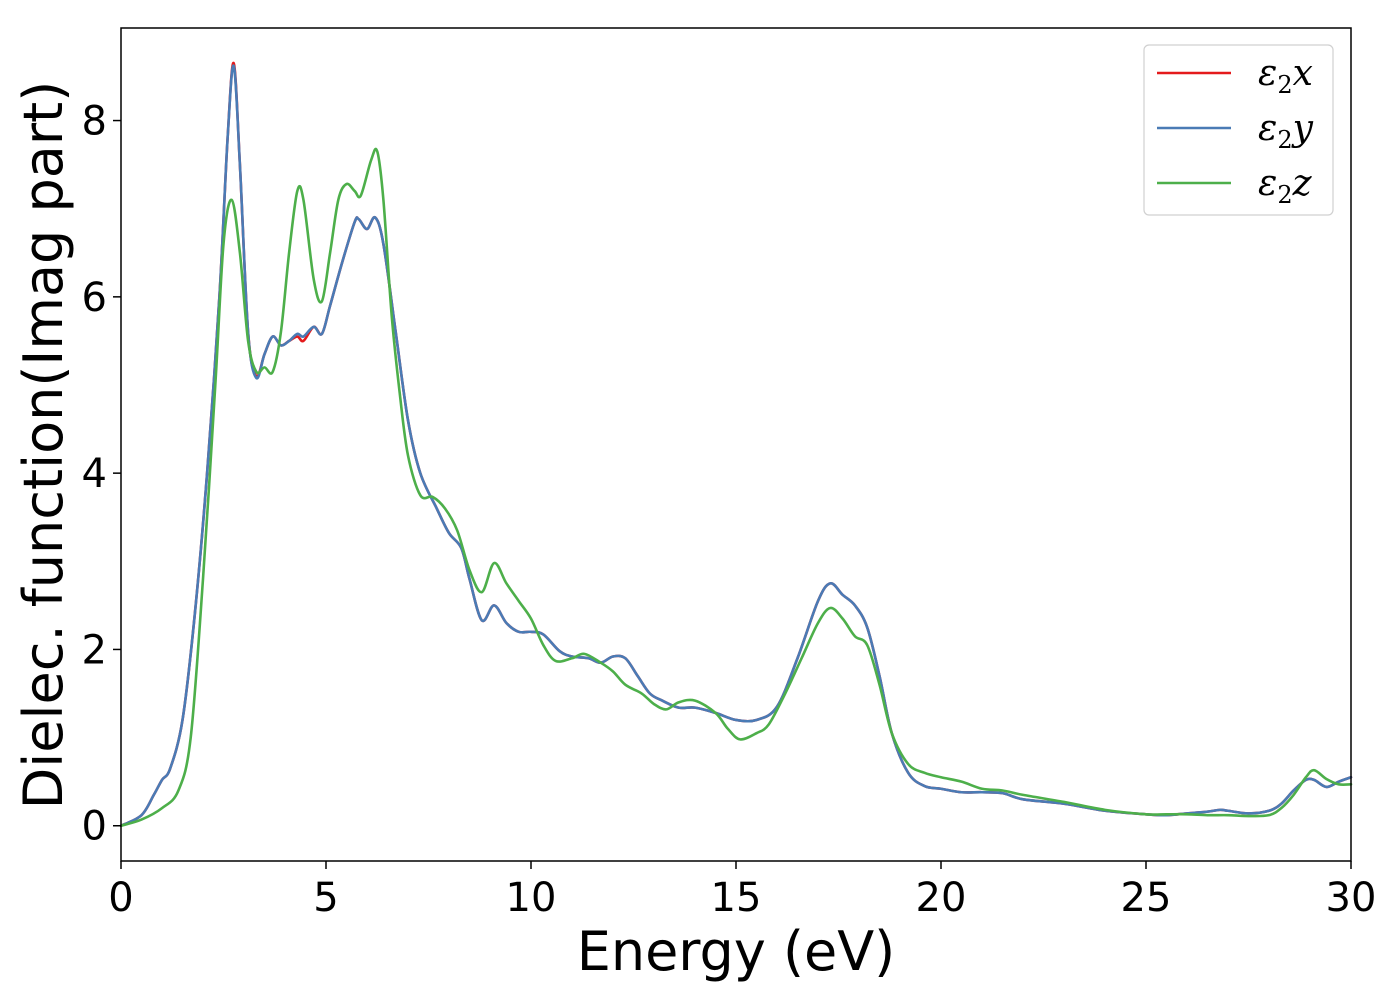  What do you see at coordinates (94, 122) in the screenshot?
I see `y-tick-label: 8` at bounding box center [94, 122].